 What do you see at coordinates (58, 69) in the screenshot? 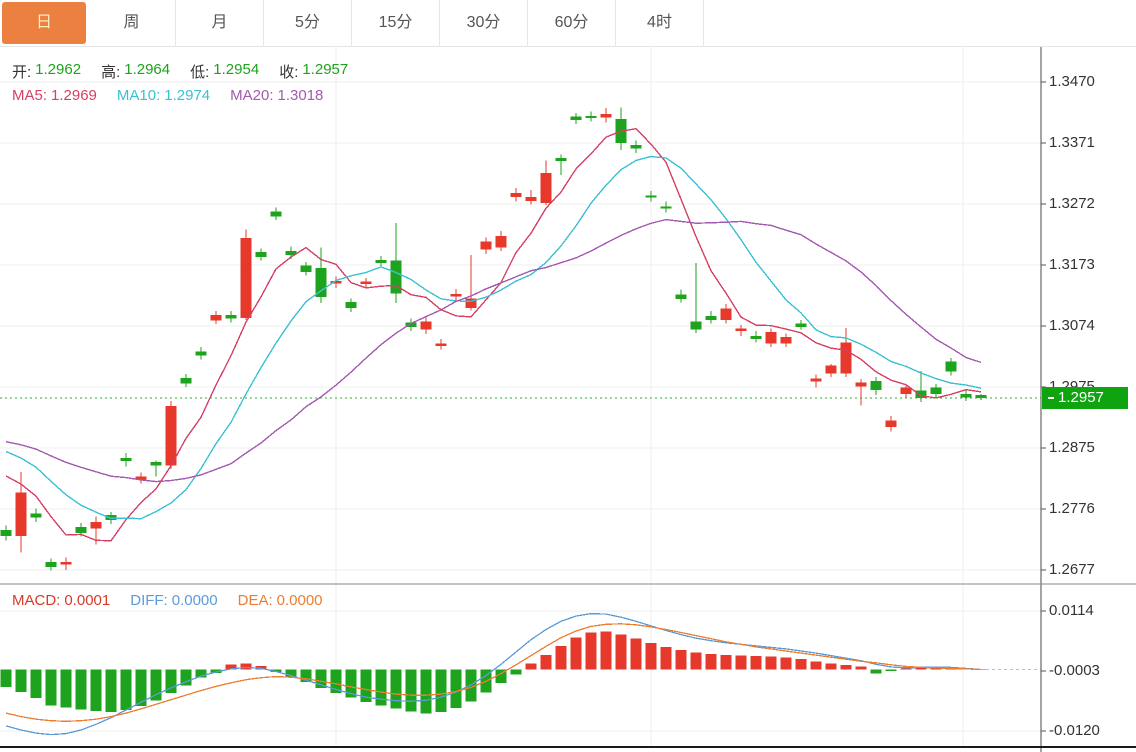
I see `ohlc-open-value: 1.2962` at bounding box center [58, 69].